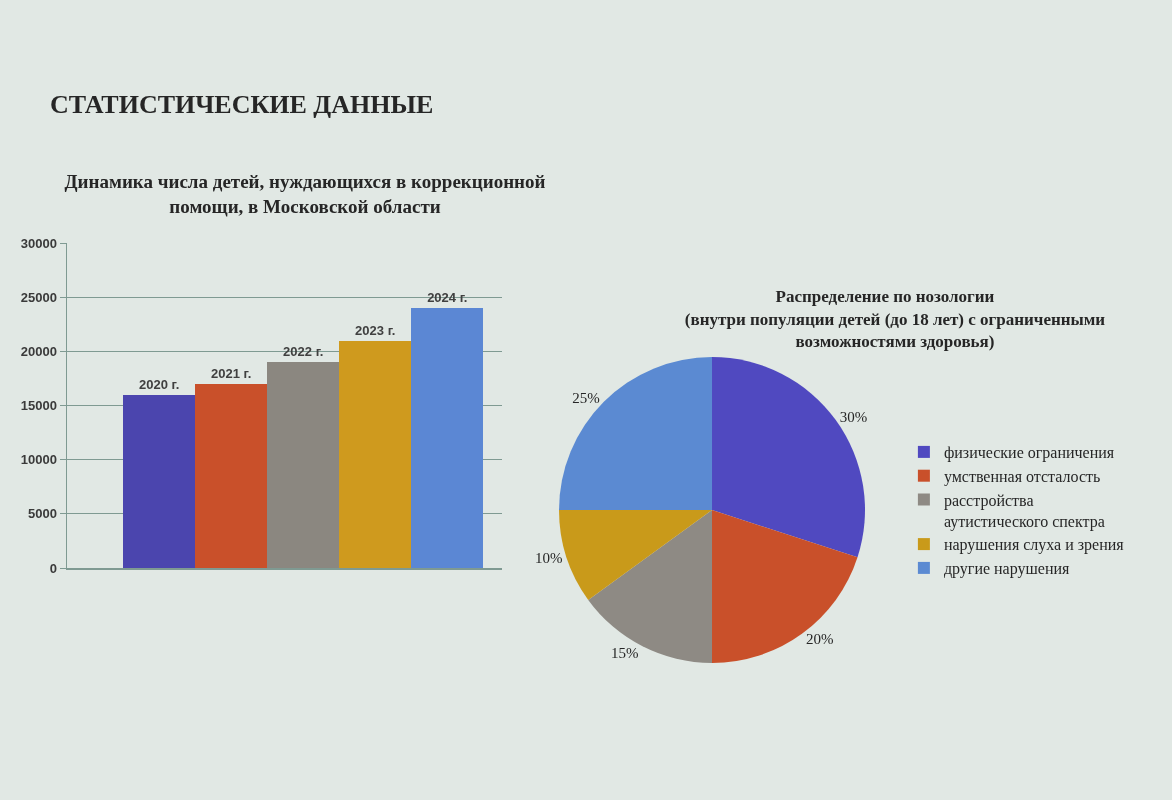 Image resolution: width=1172 pixels, height=800 pixels. What do you see at coordinates (1029, 453) in the screenshot?
I see `legend-label: физические ограничения` at bounding box center [1029, 453].